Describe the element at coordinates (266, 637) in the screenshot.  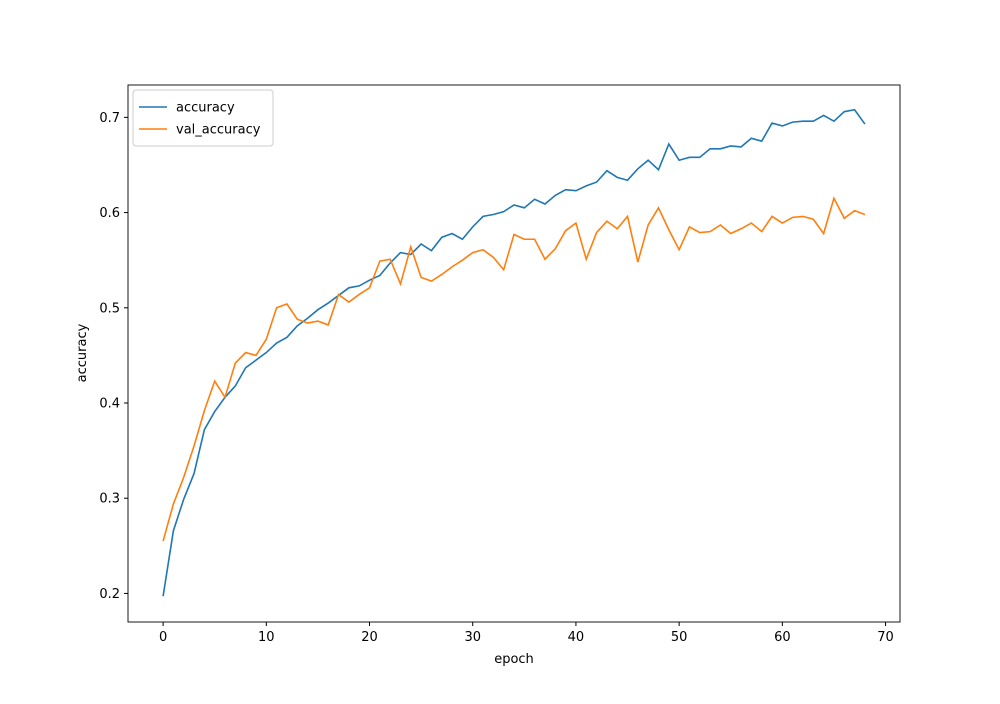
I see `x-tick-label: 10` at that location.